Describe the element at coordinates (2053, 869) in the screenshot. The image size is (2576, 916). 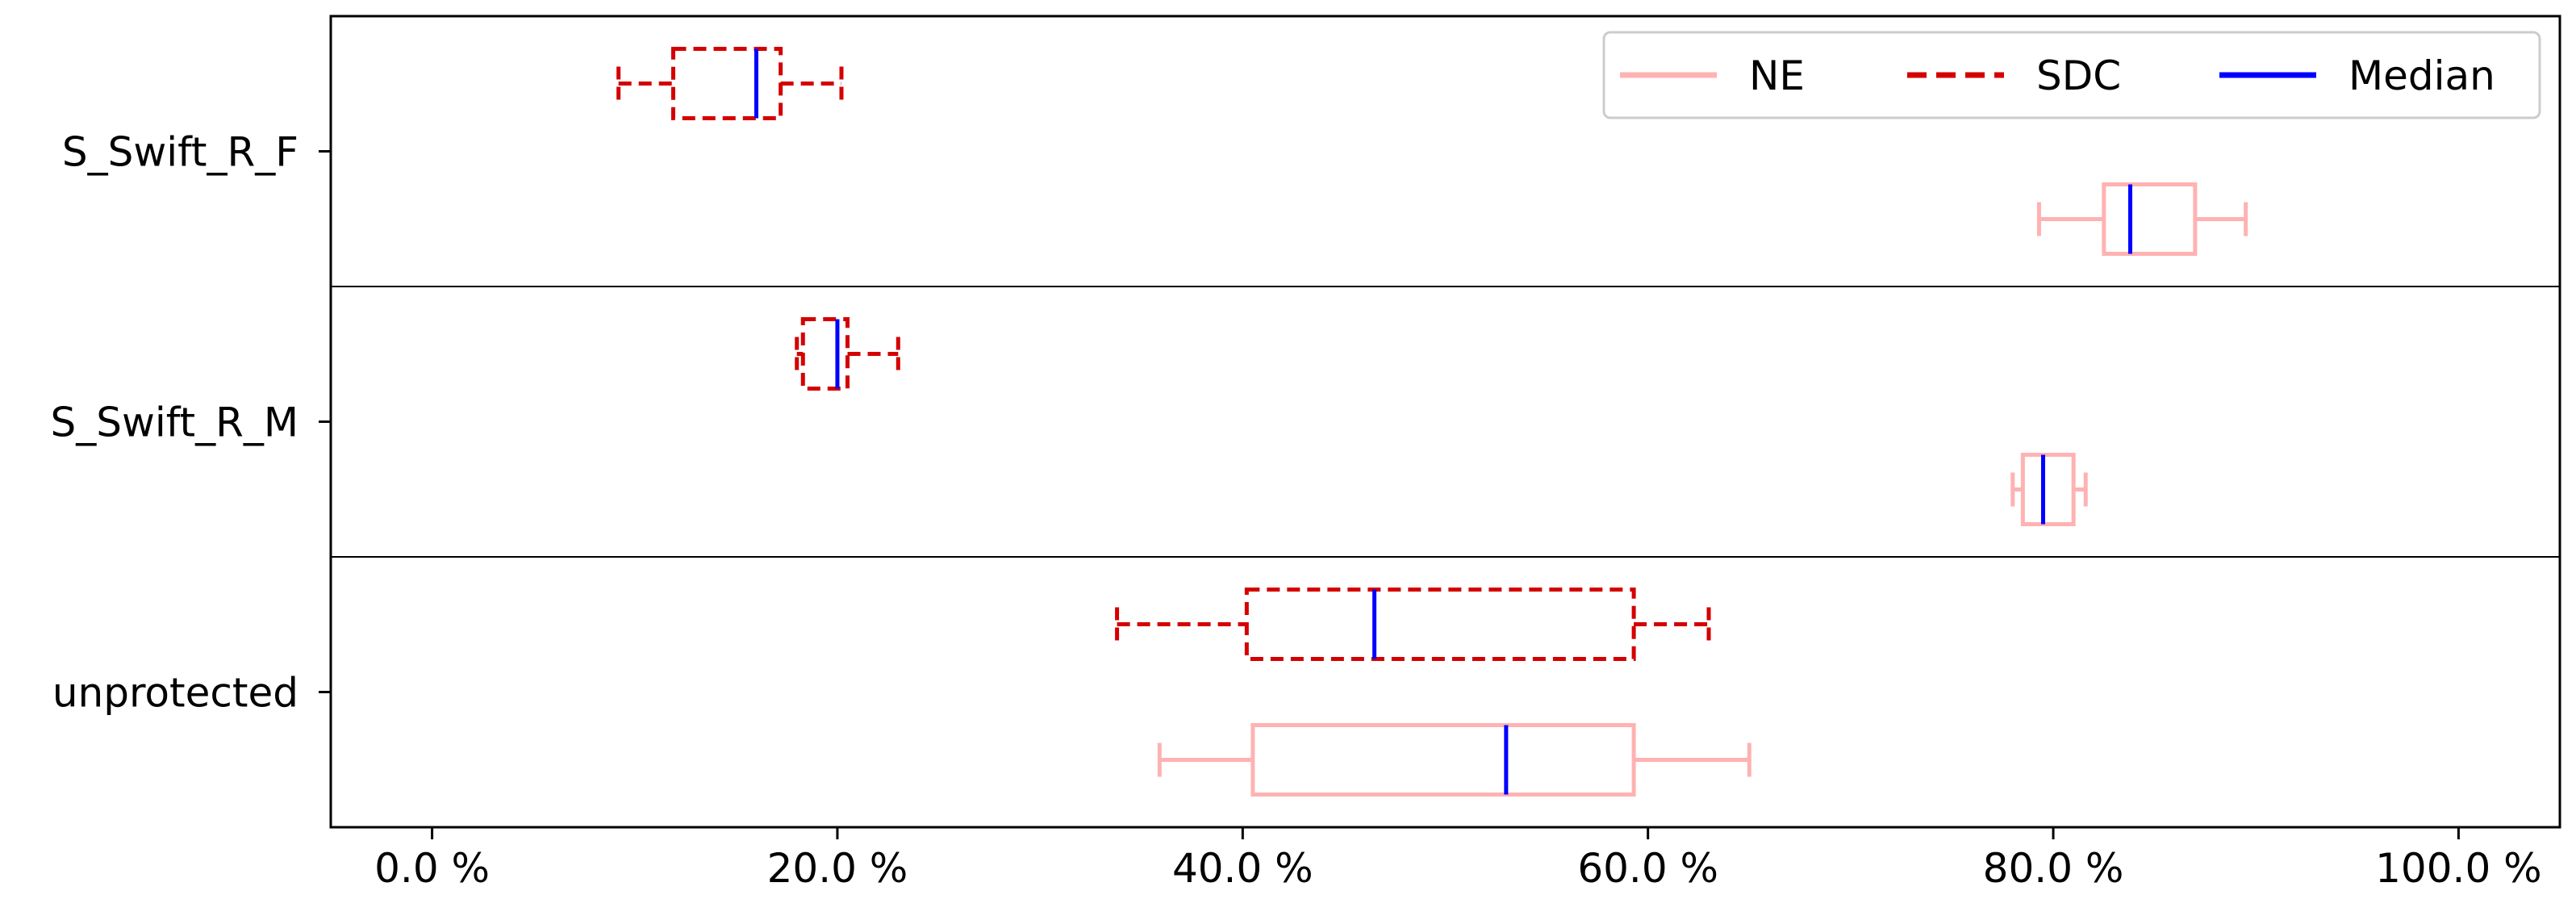
I see `x-tick-label: 80.0 %` at that location.